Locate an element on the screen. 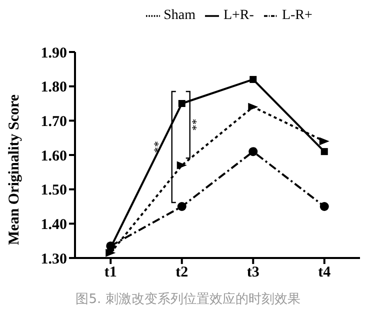 This screenshot has width=376, height=330. legend-label: L-R+ is located at coordinates (297, 15).